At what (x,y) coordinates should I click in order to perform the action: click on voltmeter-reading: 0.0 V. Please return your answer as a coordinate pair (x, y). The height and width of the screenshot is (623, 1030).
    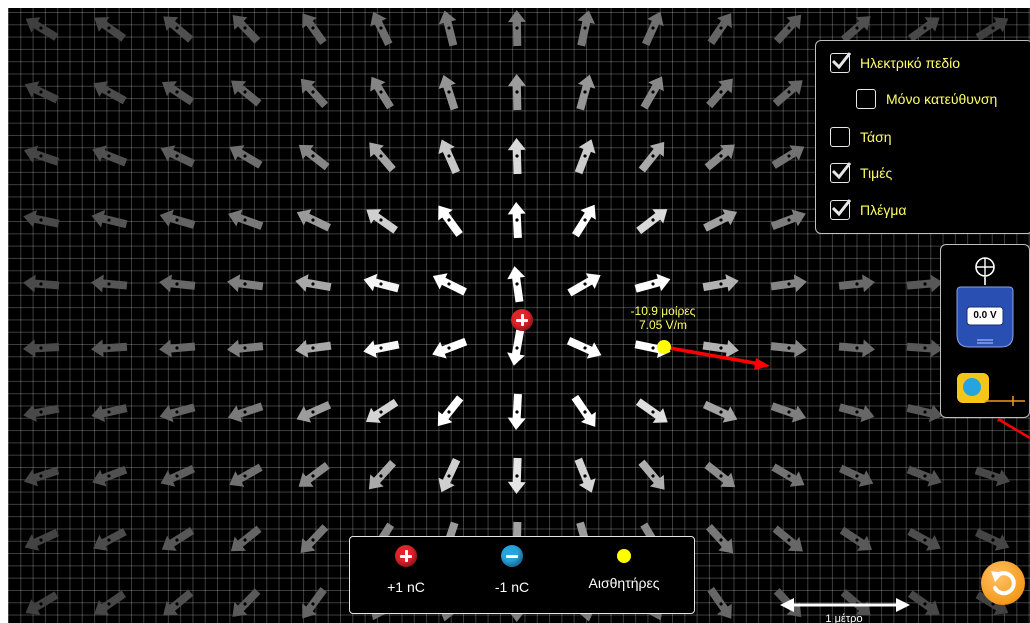
    Looking at the image, I should click on (985, 315).